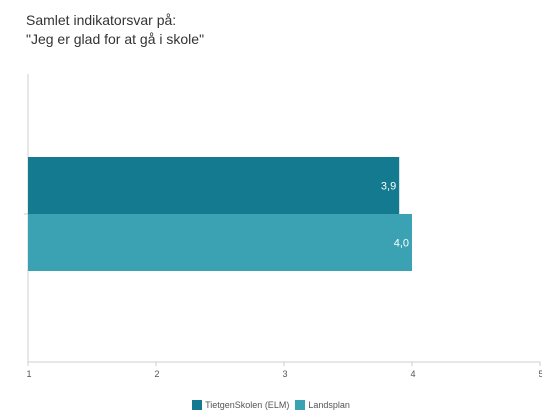 The height and width of the screenshot is (412, 542). What do you see at coordinates (329, 405) in the screenshot?
I see `legend-label-series-2: Landsplan` at bounding box center [329, 405].